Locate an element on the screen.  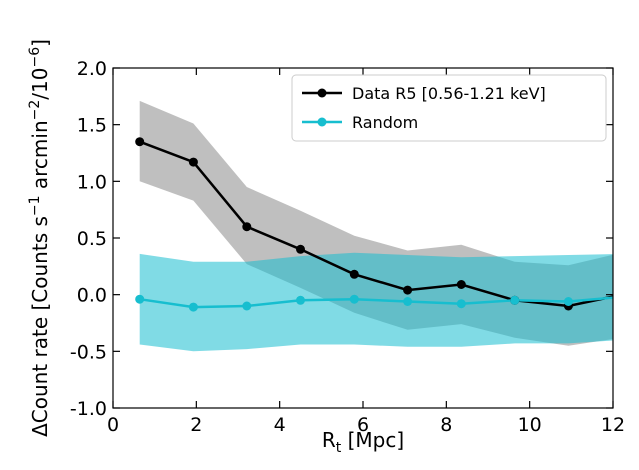
legend-marker-data is located at coordinates (322, 93).